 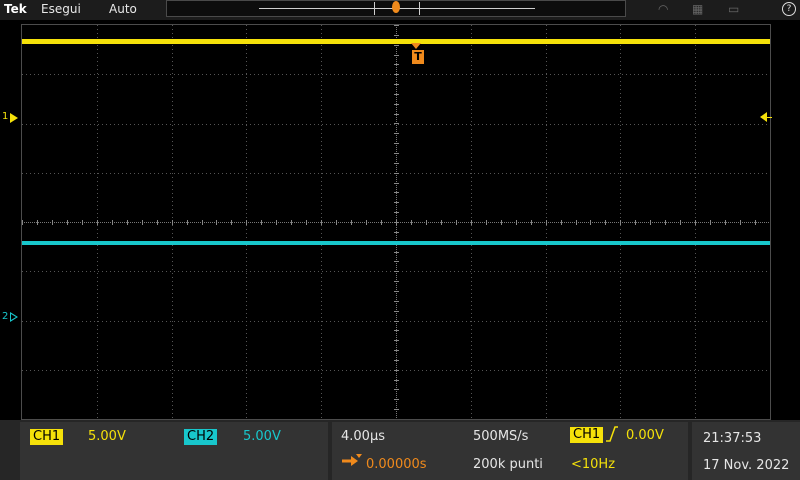 What do you see at coordinates (510, 451) in the screenshot?
I see `timebase-trigger-panel` at bounding box center [510, 451].